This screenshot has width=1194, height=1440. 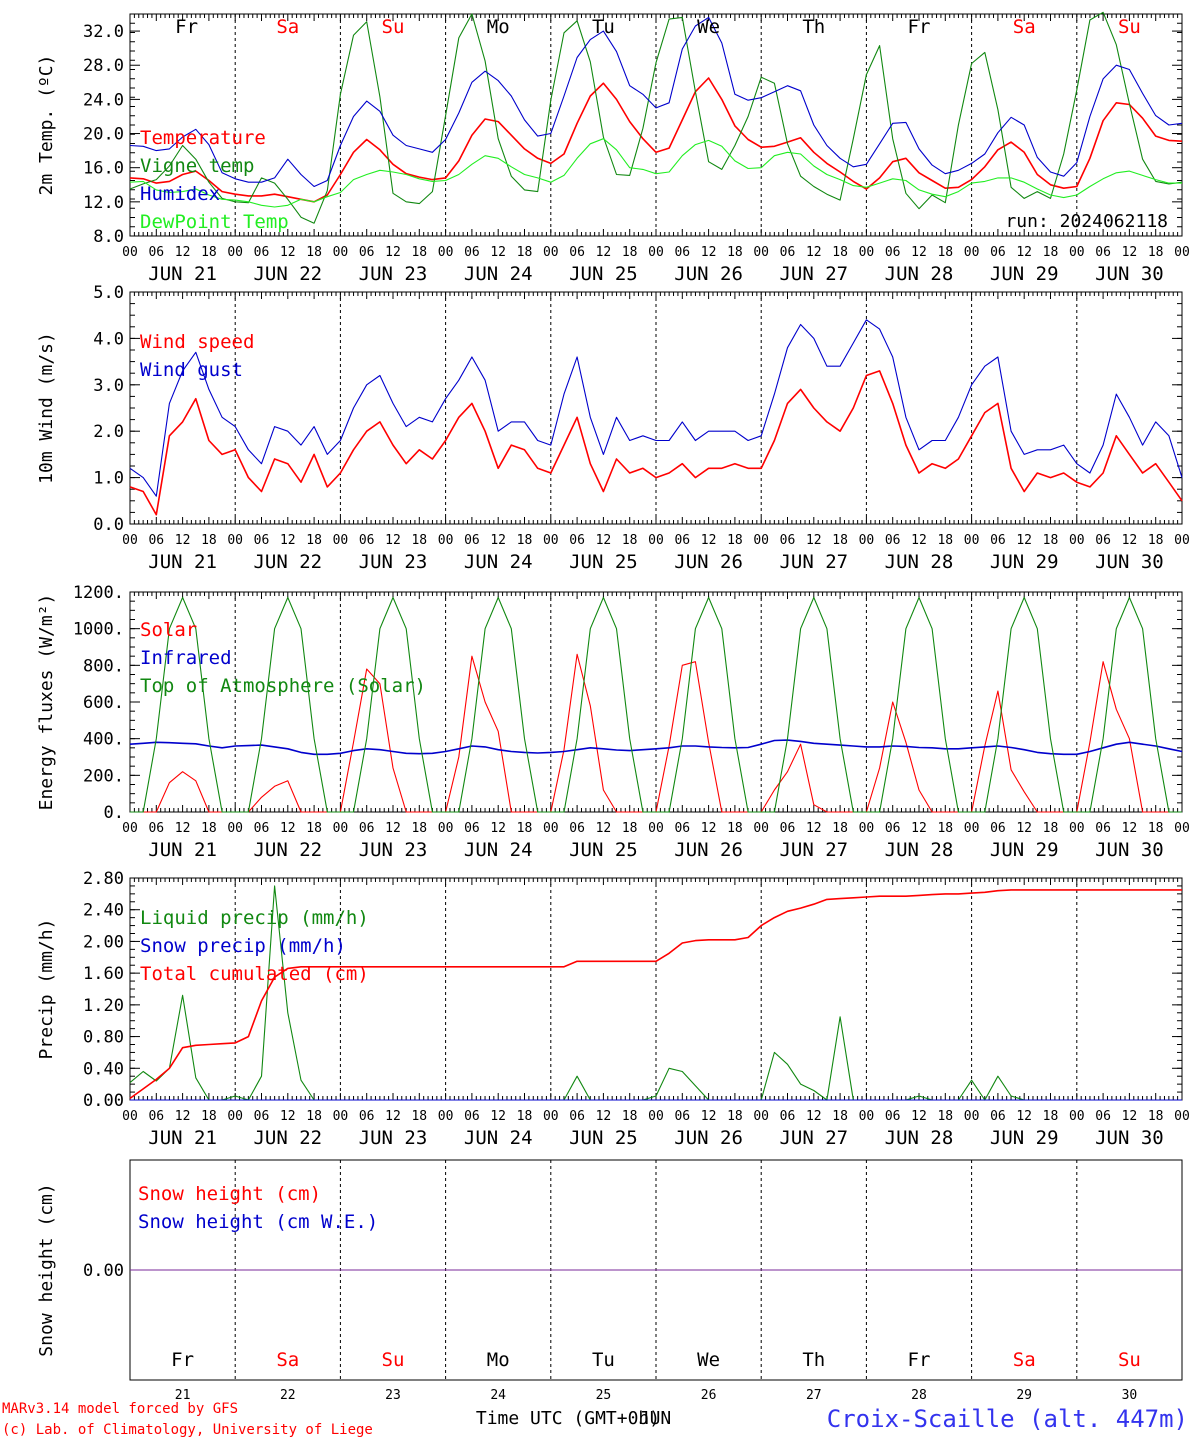 What do you see at coordinates (186, 27) in the screenshot?
I see `weekday-top: Fr` at bounding box center [186, 27].